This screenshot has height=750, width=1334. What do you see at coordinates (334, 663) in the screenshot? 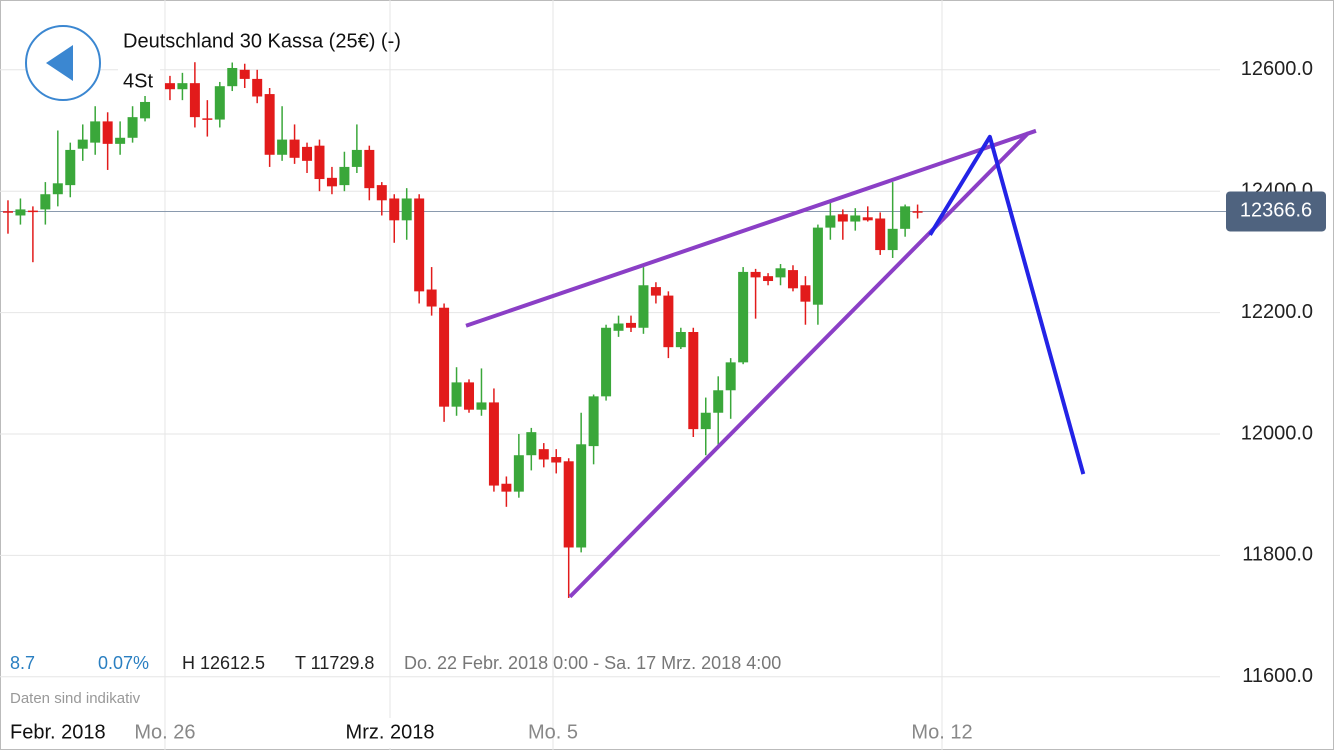
I see `low: T 11729.8` at bounding box center [334, 663].